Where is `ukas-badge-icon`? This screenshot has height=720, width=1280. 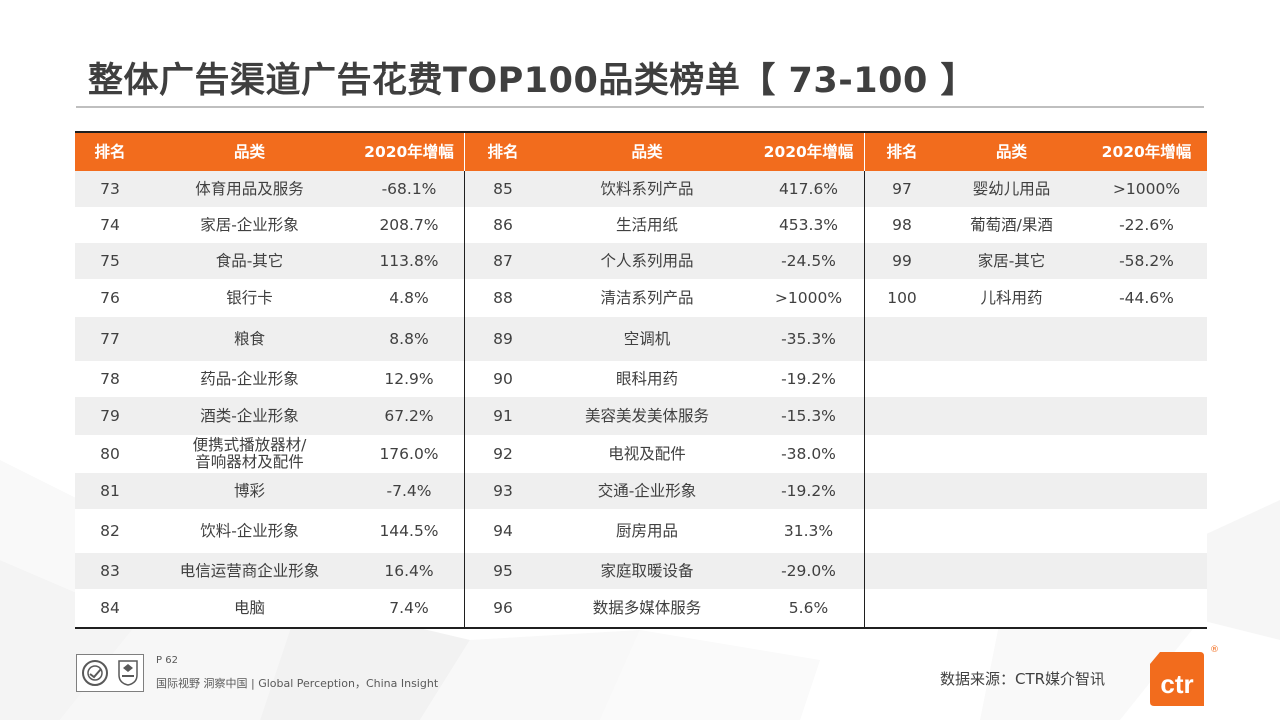 ukas-badge-icon is located at coordinates (127, 673).